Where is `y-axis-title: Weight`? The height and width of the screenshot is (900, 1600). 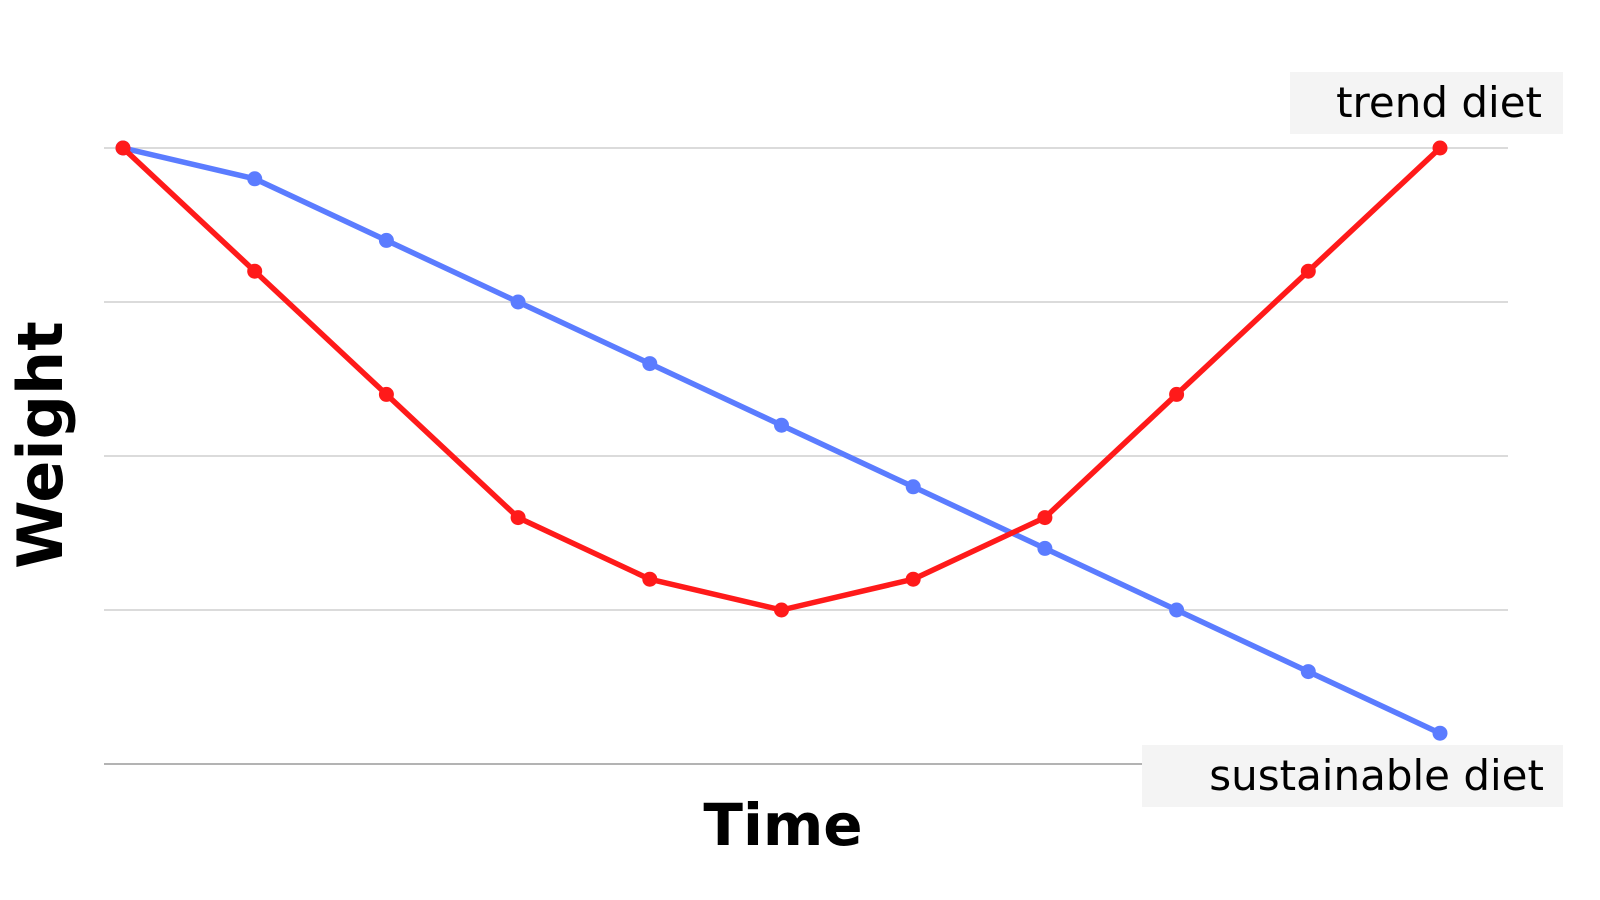 y-axis-title: Weight is located at coordinates (40, 445).